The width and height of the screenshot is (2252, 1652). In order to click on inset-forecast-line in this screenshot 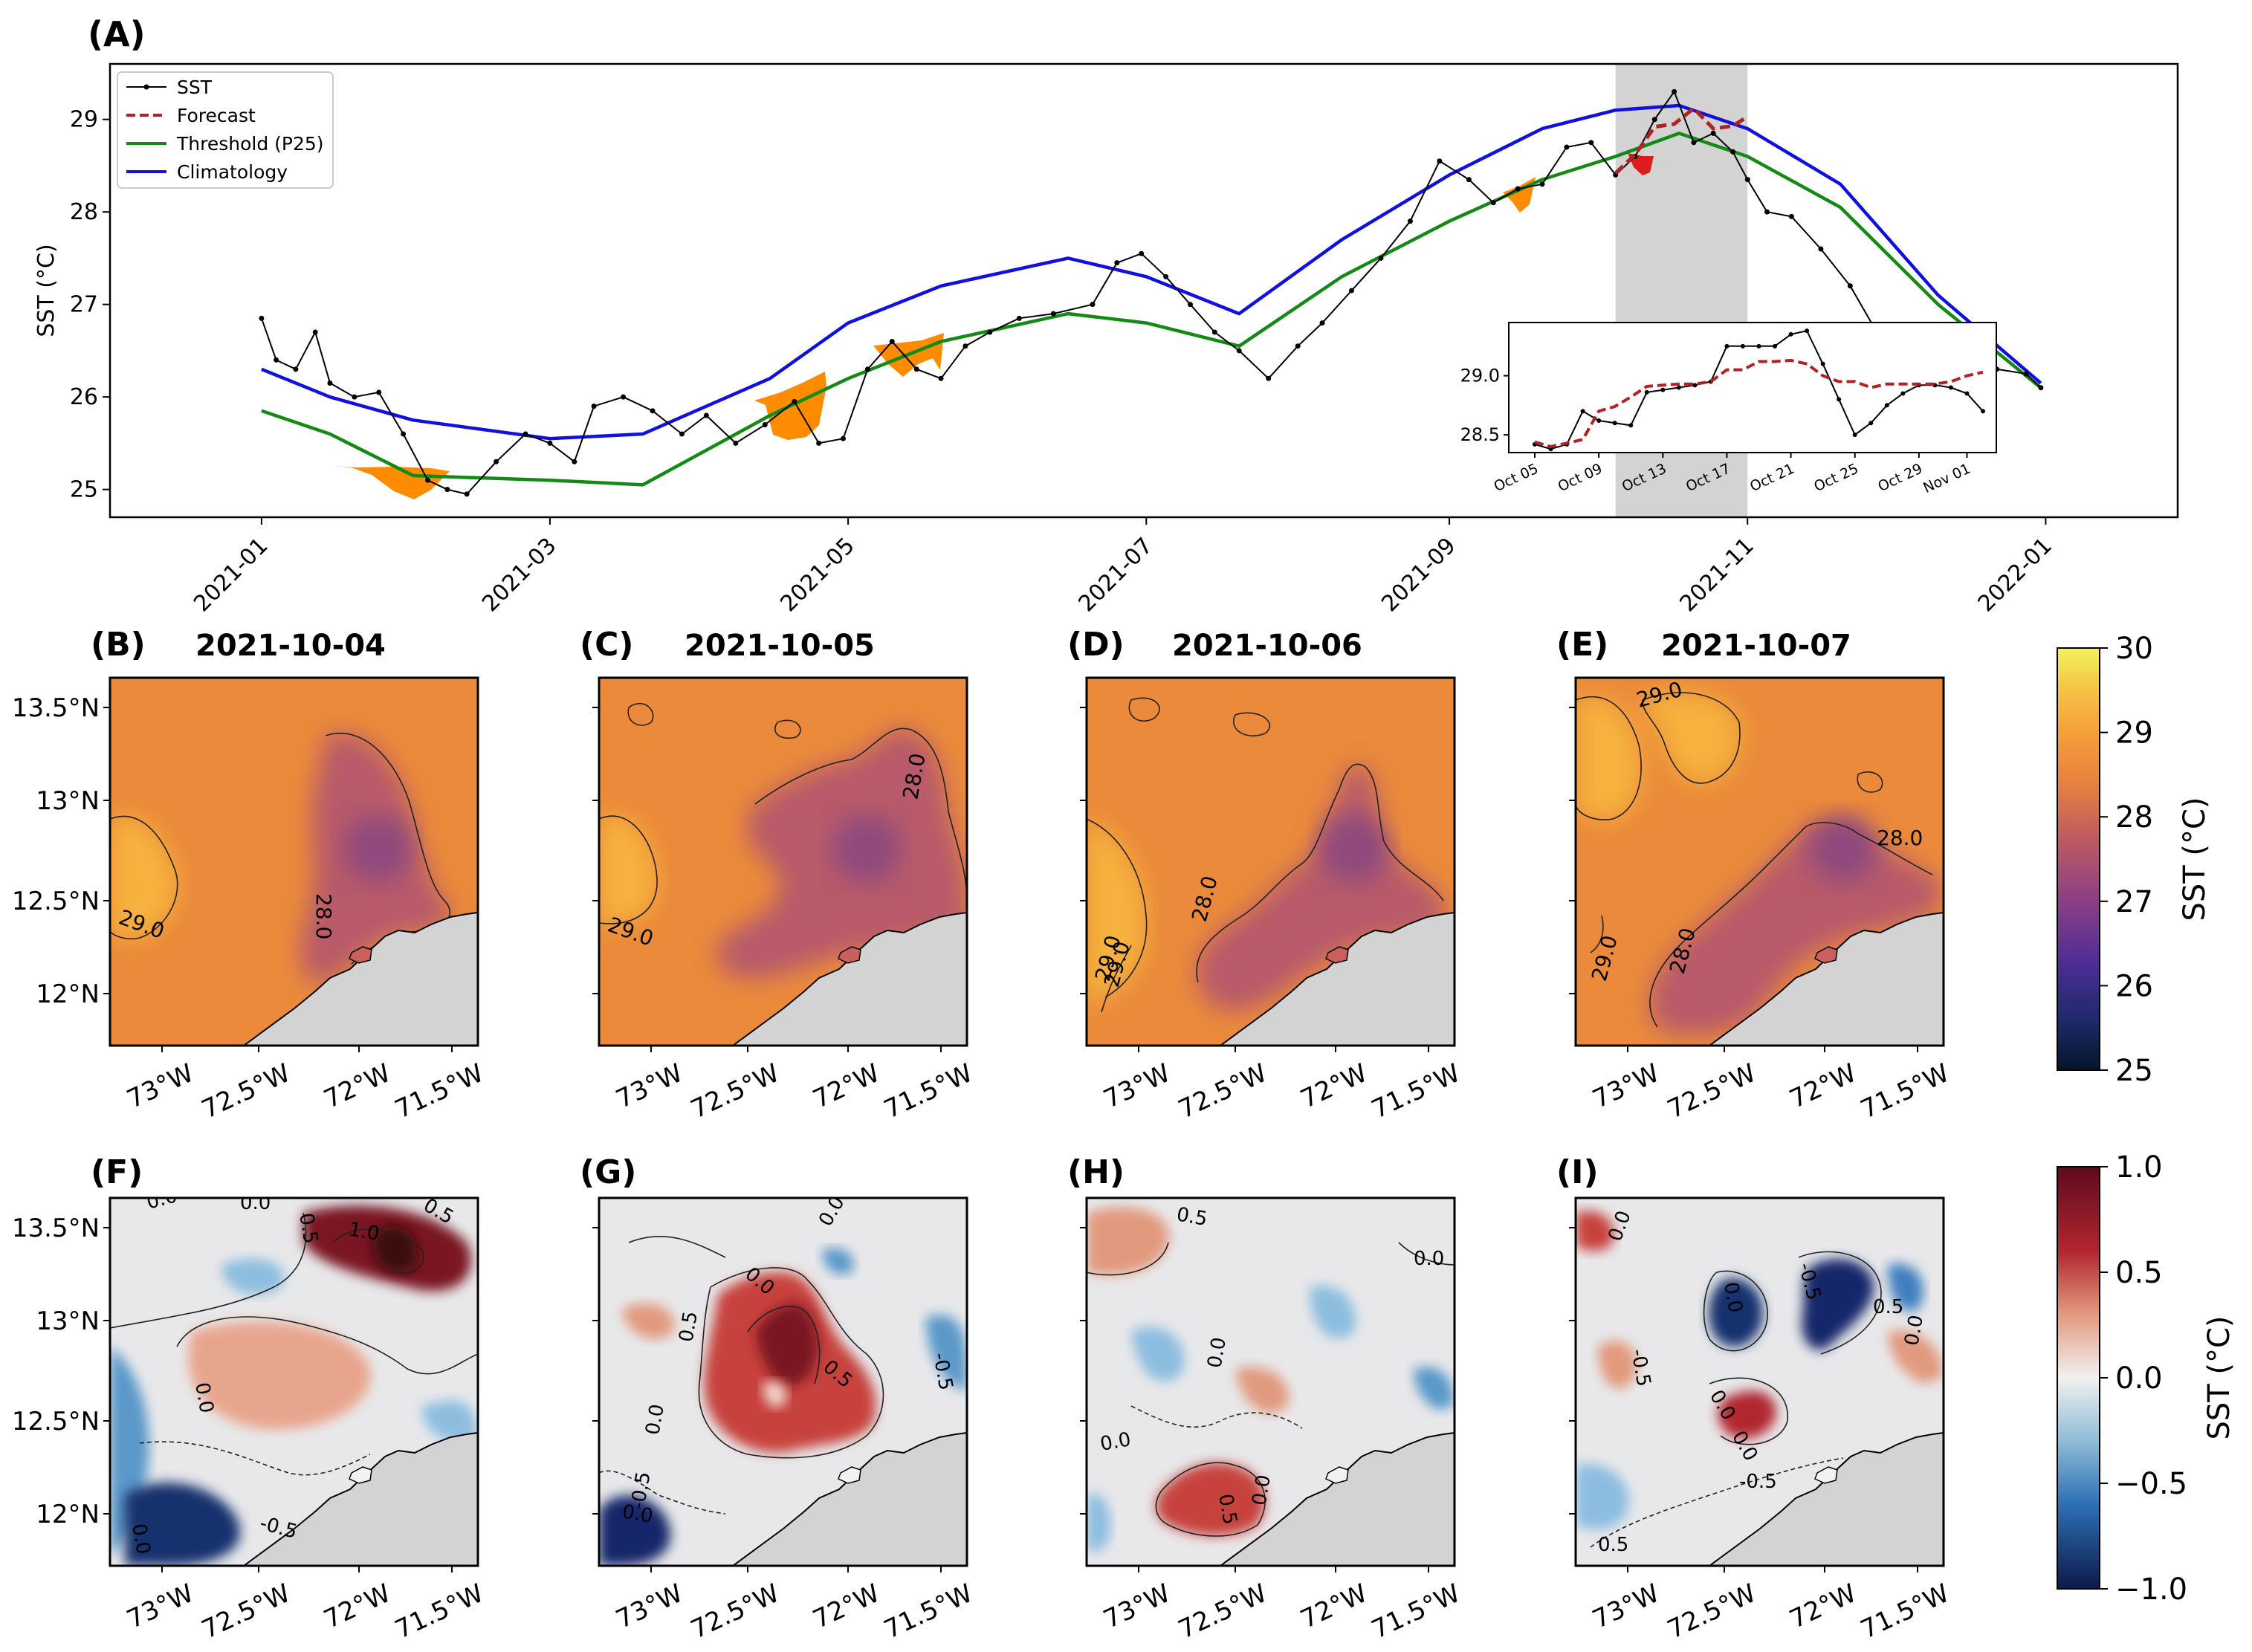, I will do `click(1759, 404)`.